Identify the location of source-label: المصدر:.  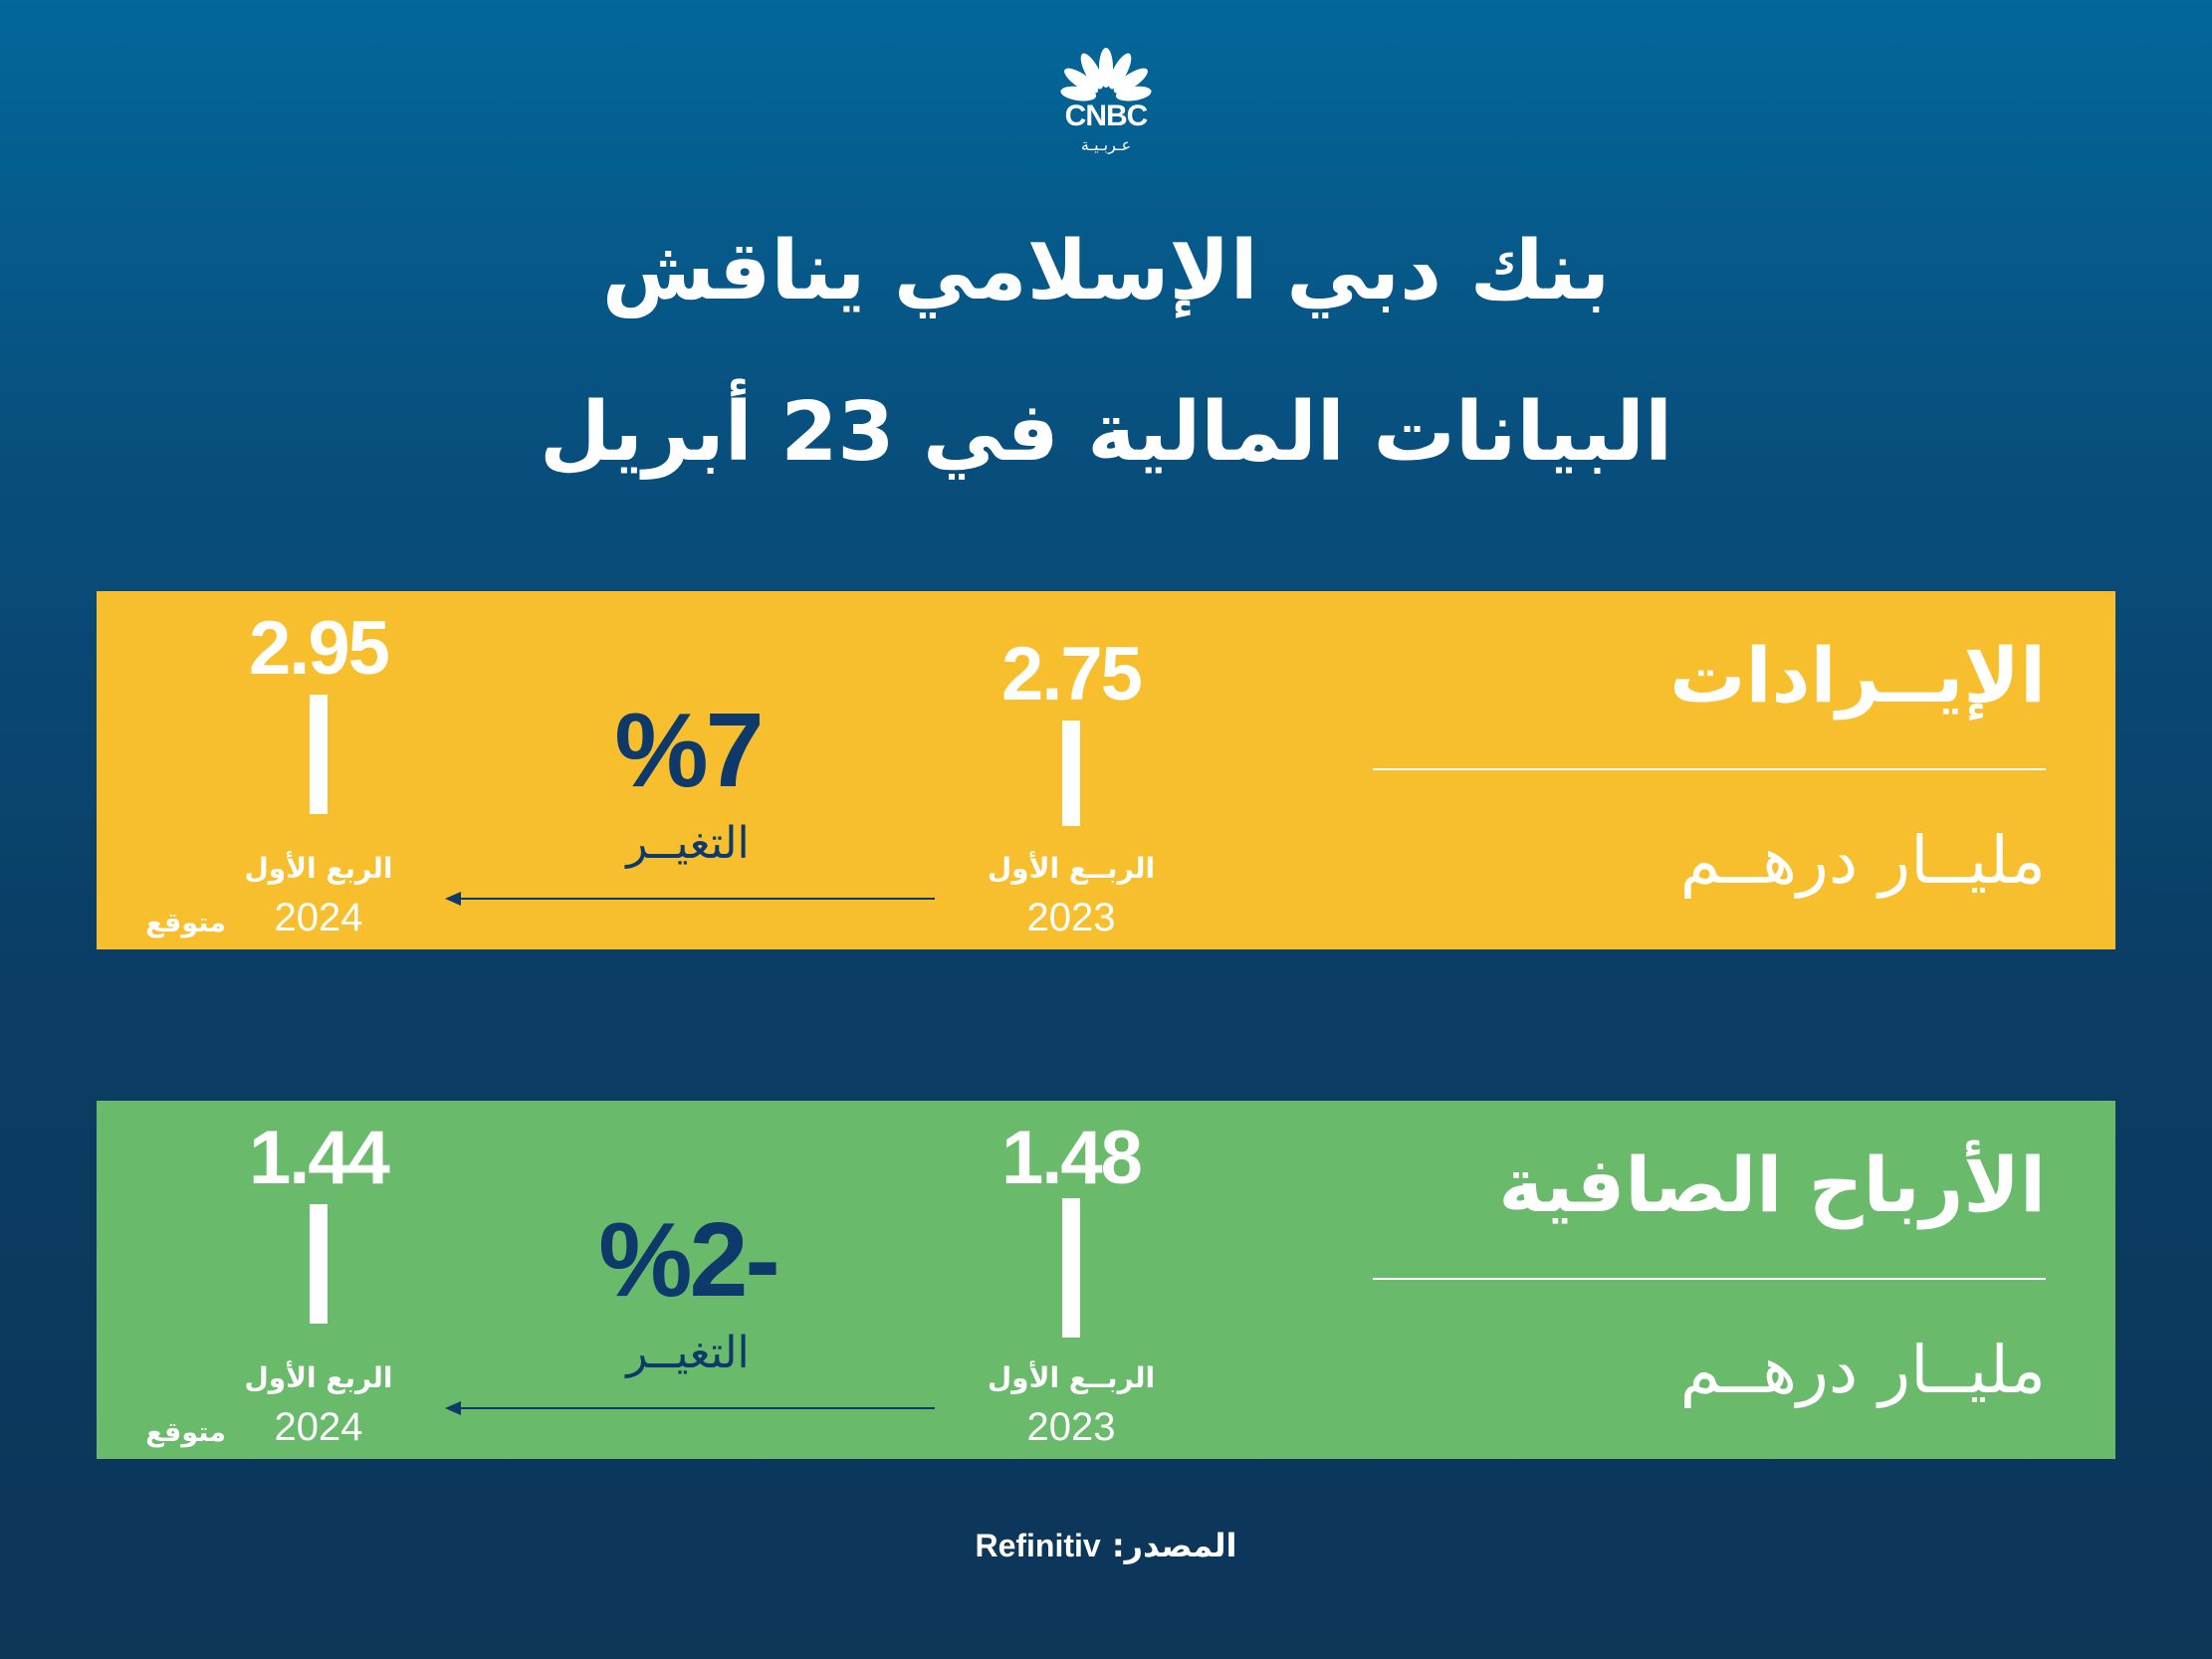
(1174, 1545).